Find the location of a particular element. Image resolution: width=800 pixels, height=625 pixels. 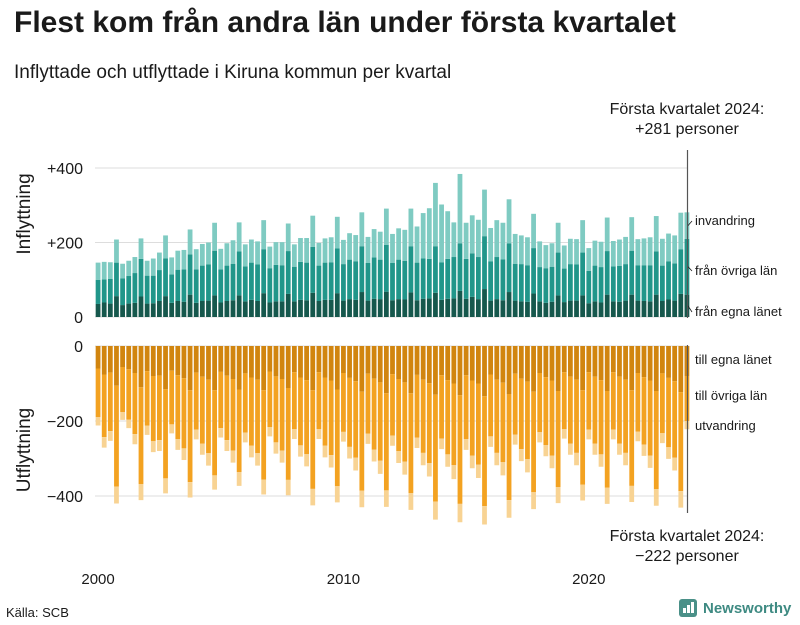

y-tick-label: −200 is located at coordinates (65, 422).